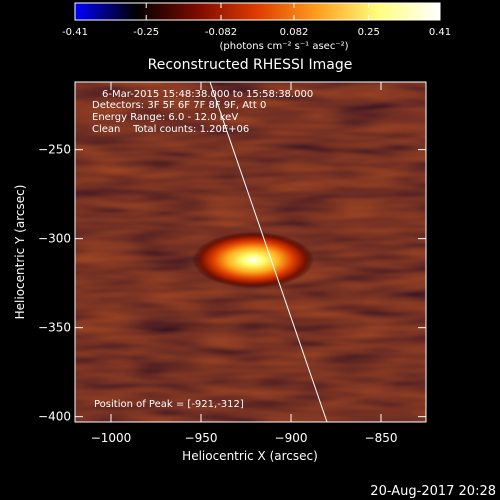 This screenshot has height=500, width=500. What do you see at coordinates (369, 32) in the screenshot?
I see `colorbar-tick-label: 0.25` at bounding box center [369, 32].